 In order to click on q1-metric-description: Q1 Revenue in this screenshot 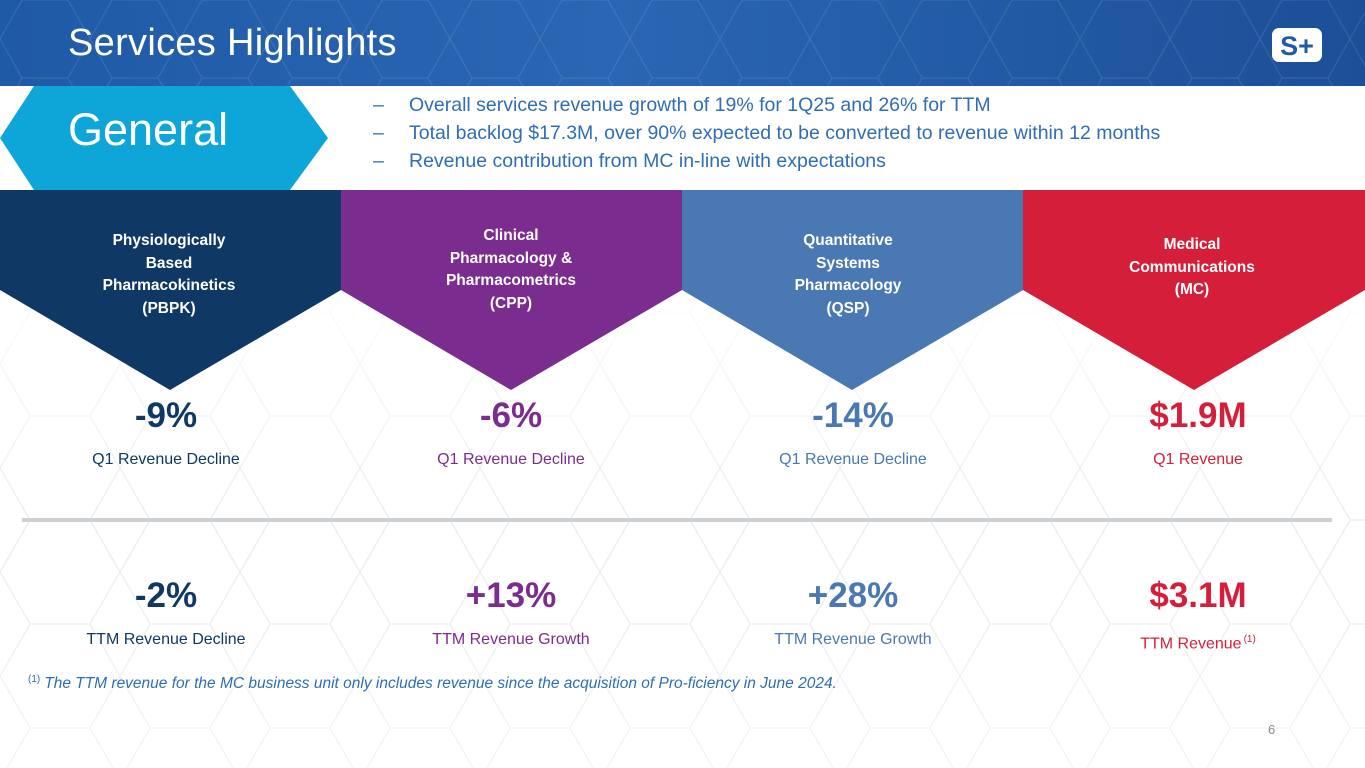, I will do `click(1198, 459)`.